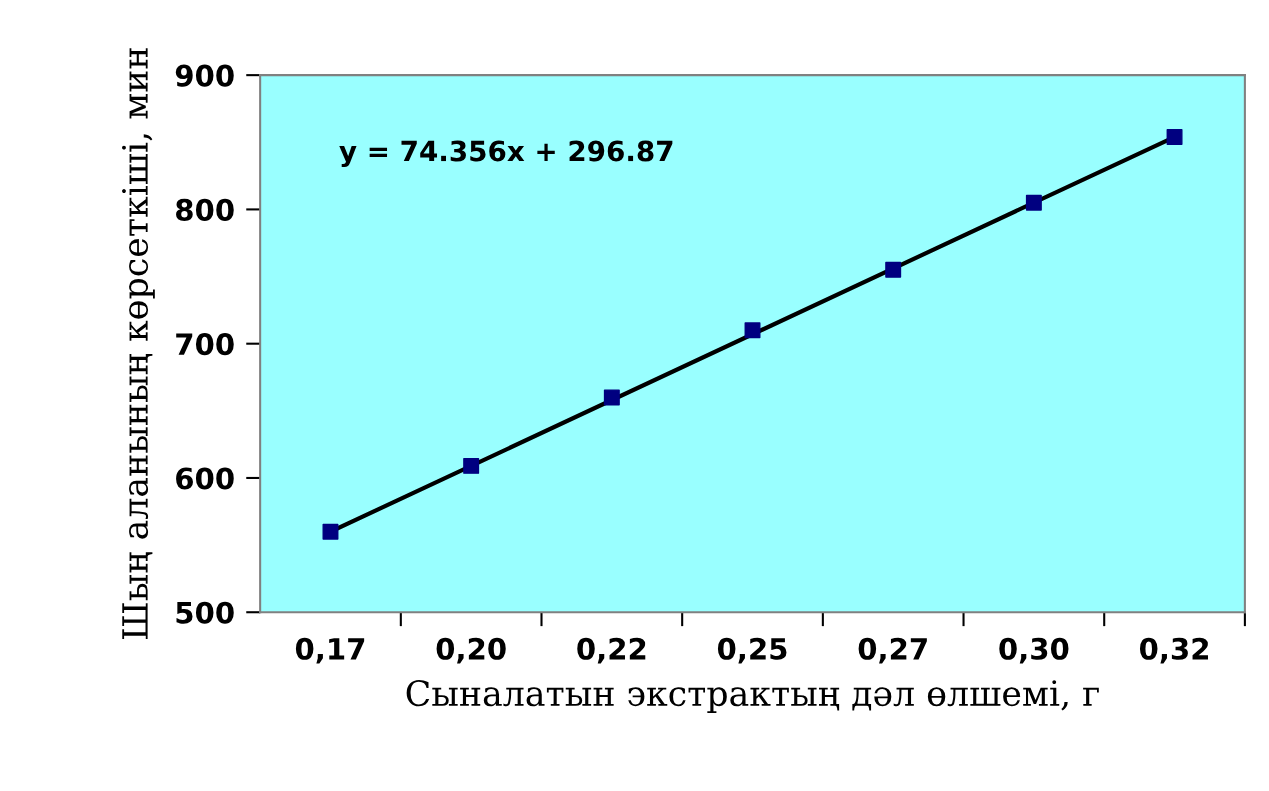  What do you see at coordinates (471, 650) in the screenshot?
I see `x-tick-label: 0,20` at bounding box center [471, 650].